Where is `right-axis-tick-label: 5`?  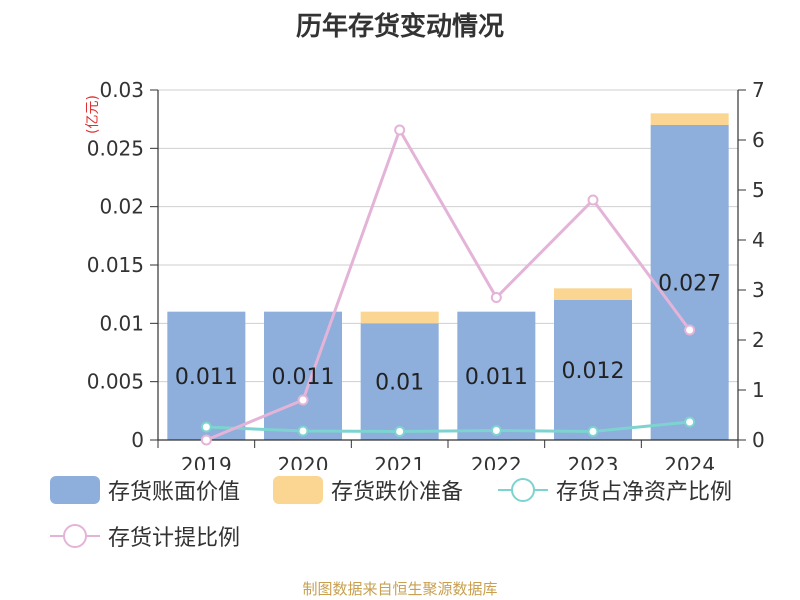 right-axis-tick-label: 5 is located at coordinates (758, 190).